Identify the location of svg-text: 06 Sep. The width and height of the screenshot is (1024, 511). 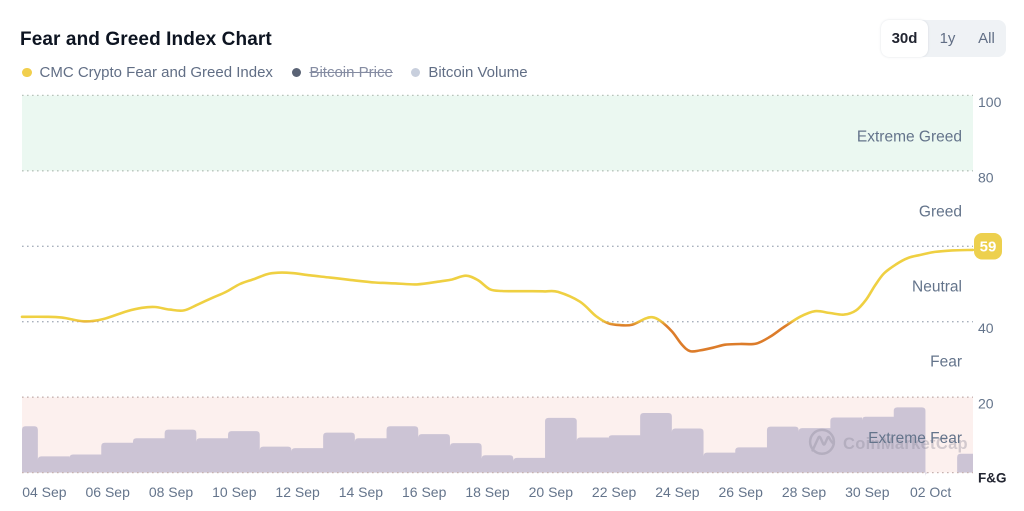
(108, 492).